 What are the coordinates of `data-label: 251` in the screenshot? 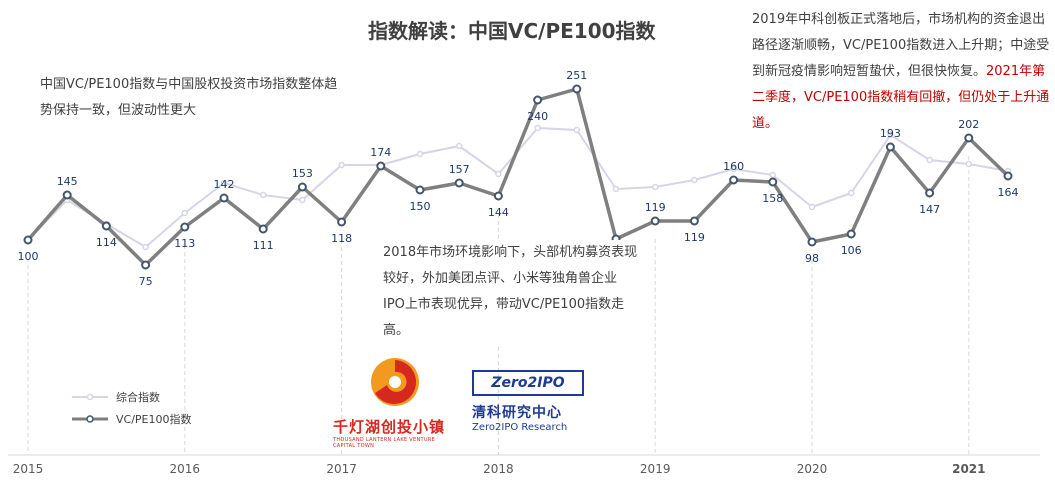 It's located at (576, 75).